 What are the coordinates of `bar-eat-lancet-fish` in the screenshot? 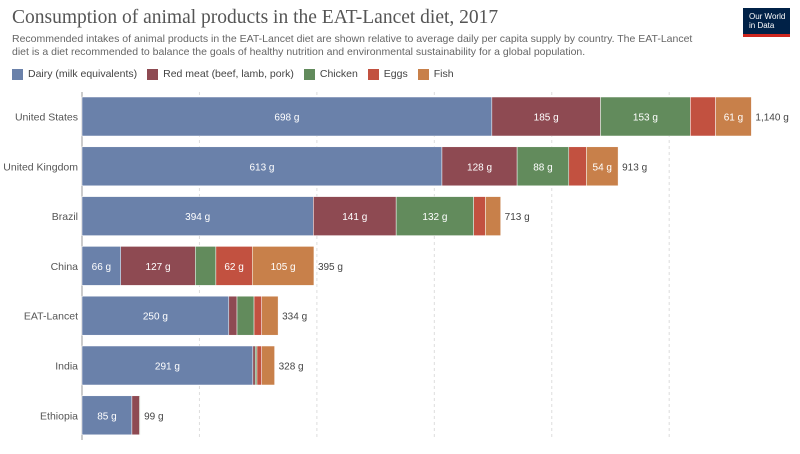 It's located at (270, 315).